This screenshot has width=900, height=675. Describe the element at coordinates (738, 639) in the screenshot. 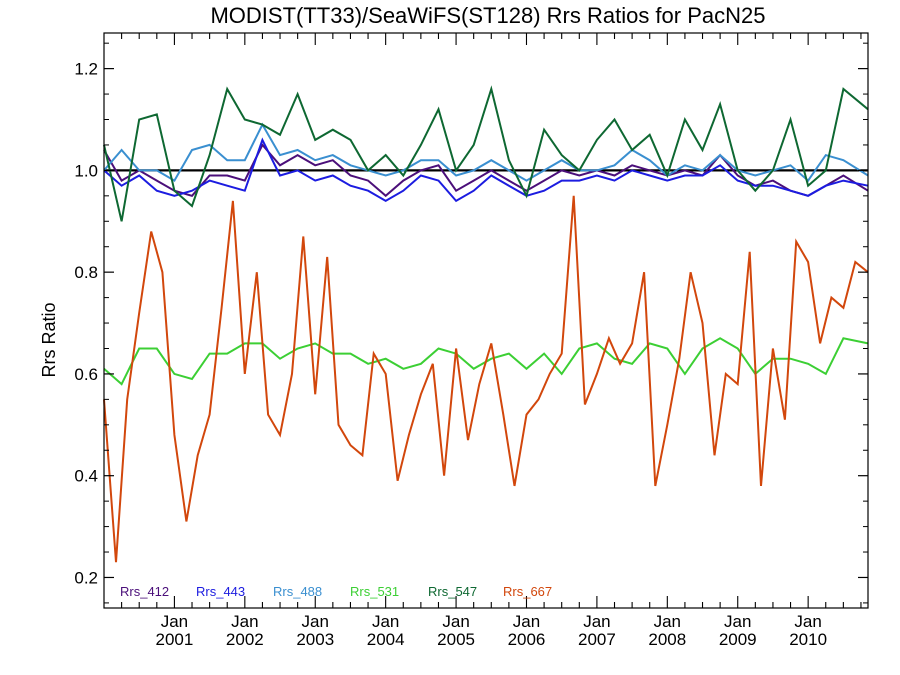

I see `x-tick-label-year: 2009` at that location.